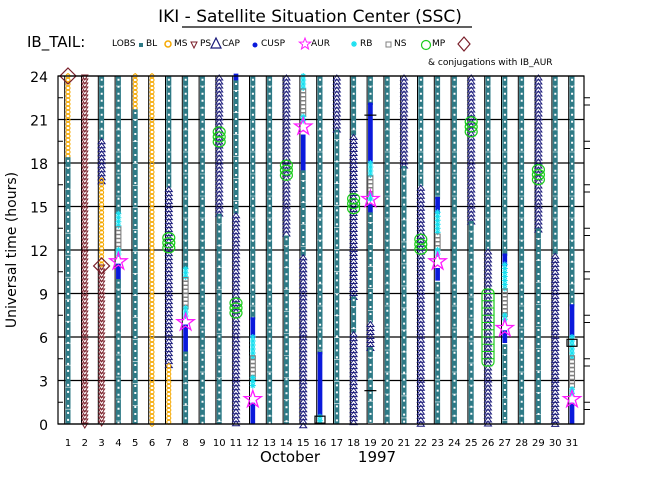 This screenshot has width=650, height=500. Describe the element at coordinates (366, 44) in the screenshot. I see `legend-label: RB` at that location.